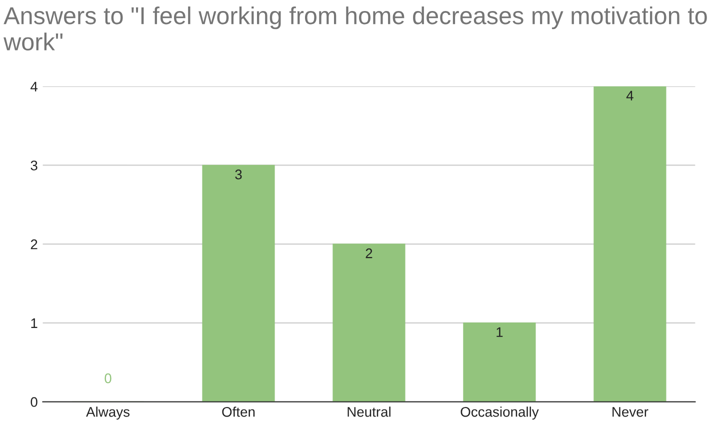  What do you see at coordinates (355, 28) in the screenshot?
I see `chart-title: Answers to "I feel working from home decreases my motivation to work"` at bounding box center [355, 28].